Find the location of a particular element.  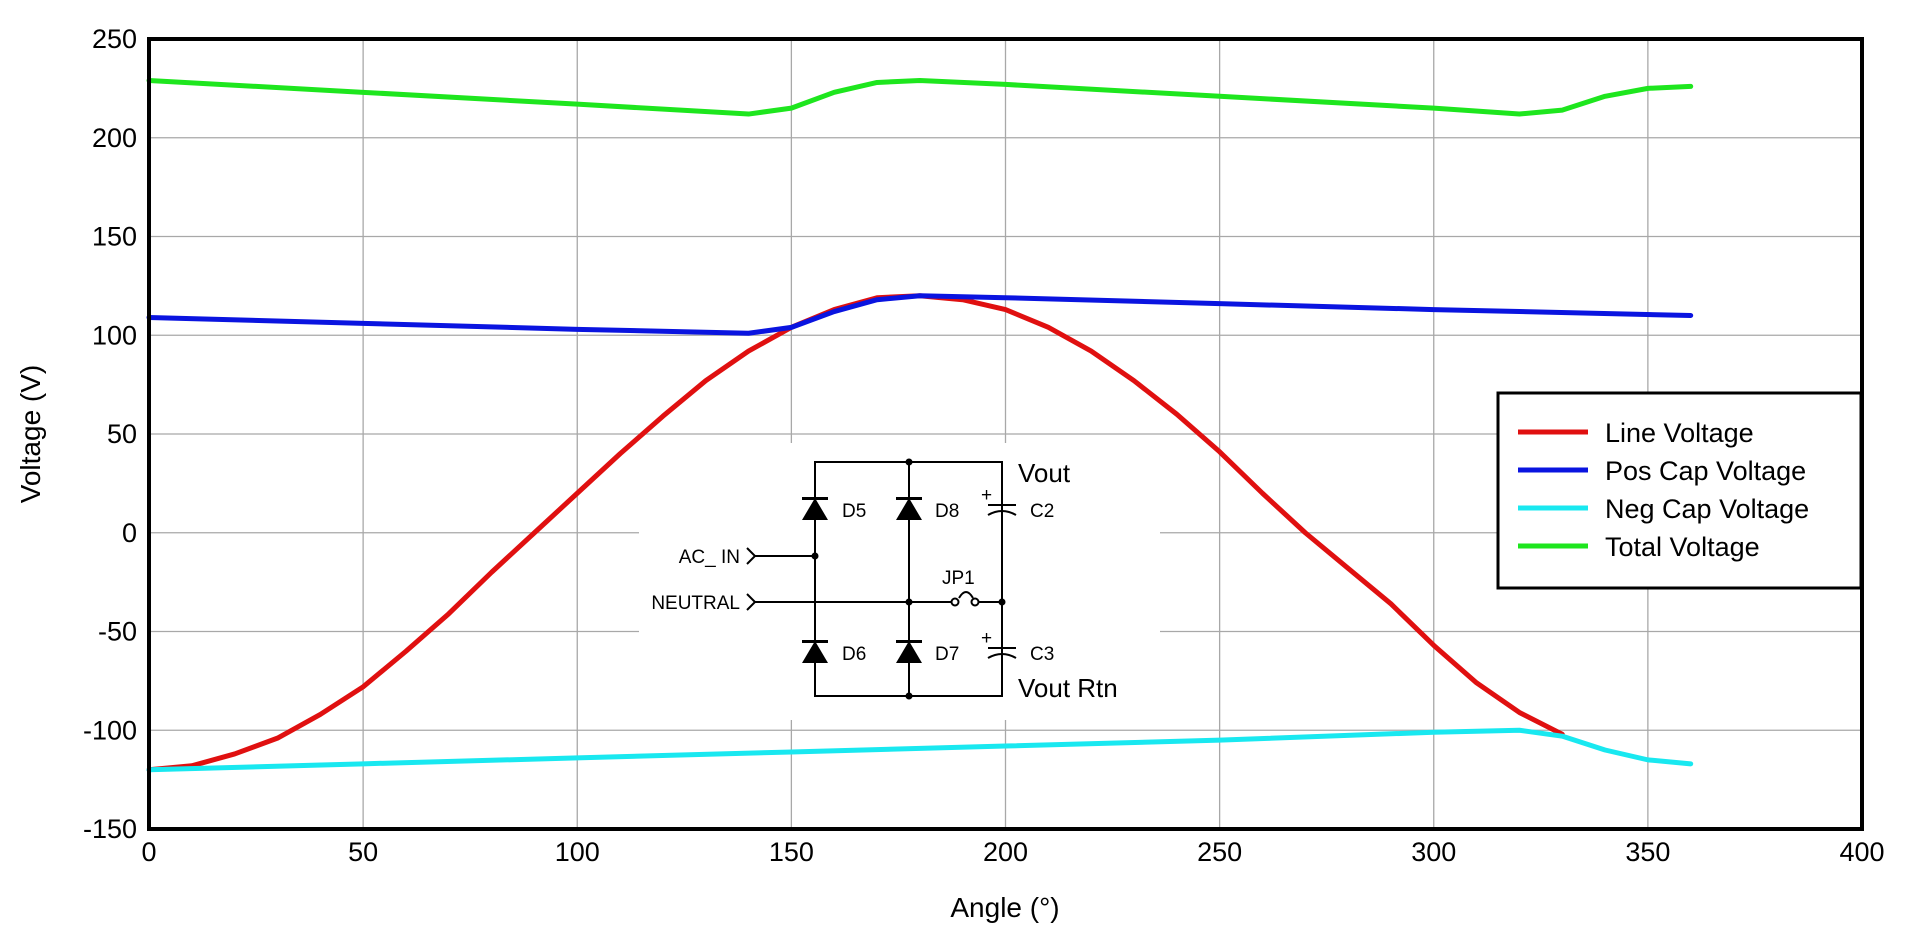

d6-label: D6 is located at coordinates (854, 654).